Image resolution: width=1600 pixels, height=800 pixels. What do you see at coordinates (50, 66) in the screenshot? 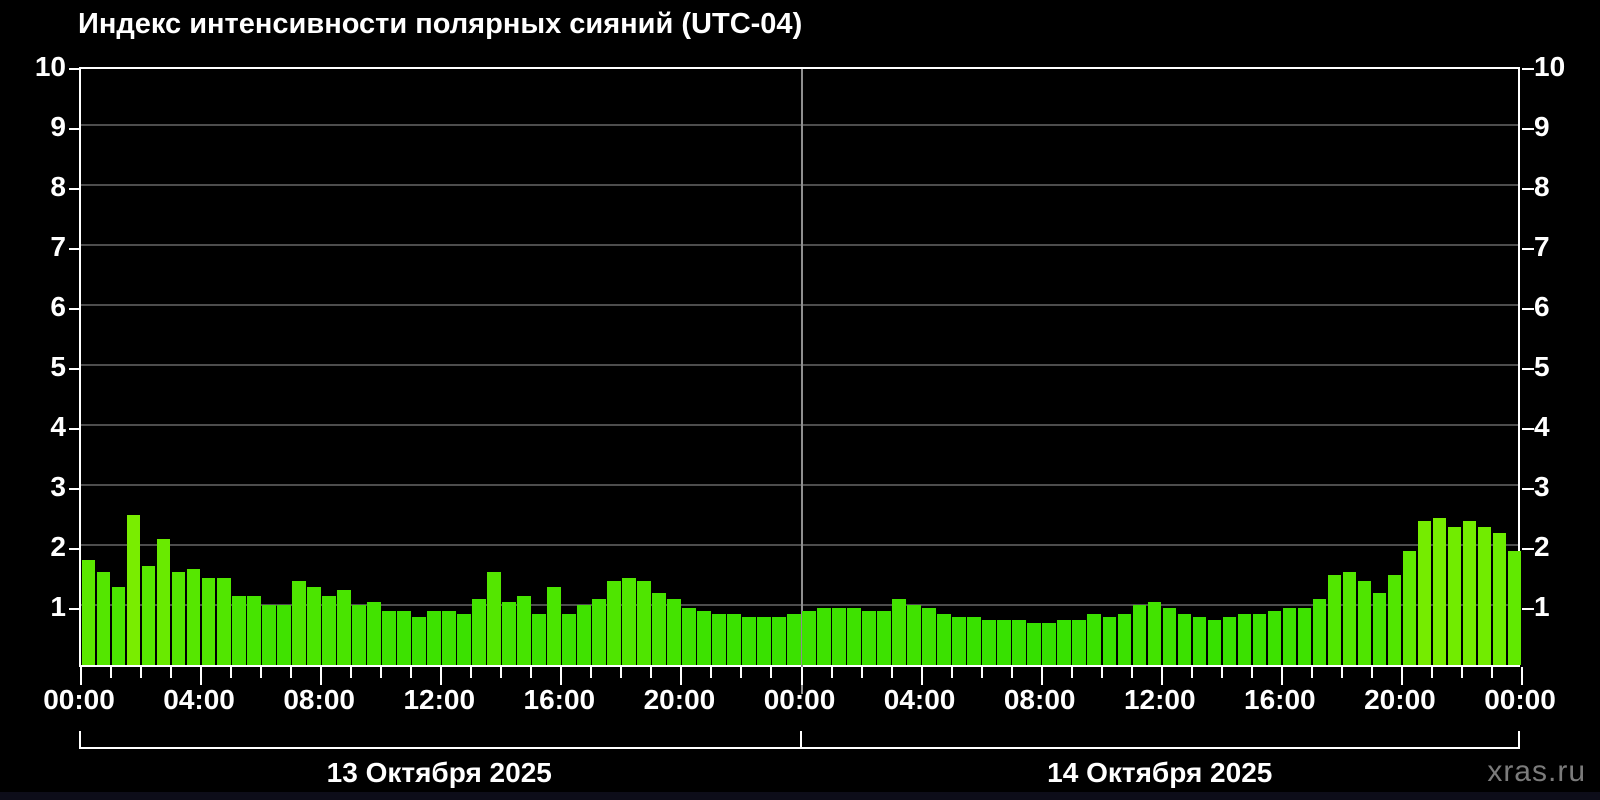
I see `y-axis-label-left-10: 10` at bounding box center [50, 66].